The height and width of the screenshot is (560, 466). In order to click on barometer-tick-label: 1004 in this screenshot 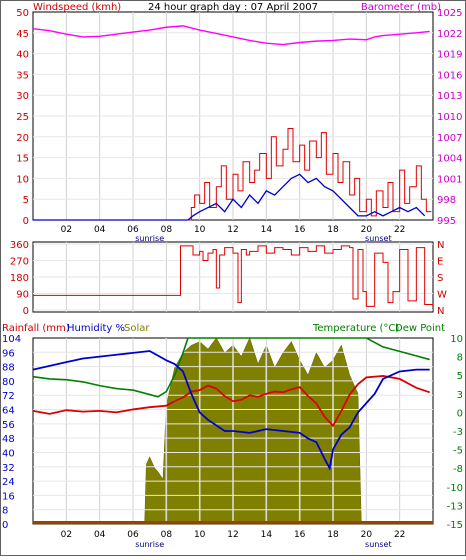, I will do `click(449, 159)`.